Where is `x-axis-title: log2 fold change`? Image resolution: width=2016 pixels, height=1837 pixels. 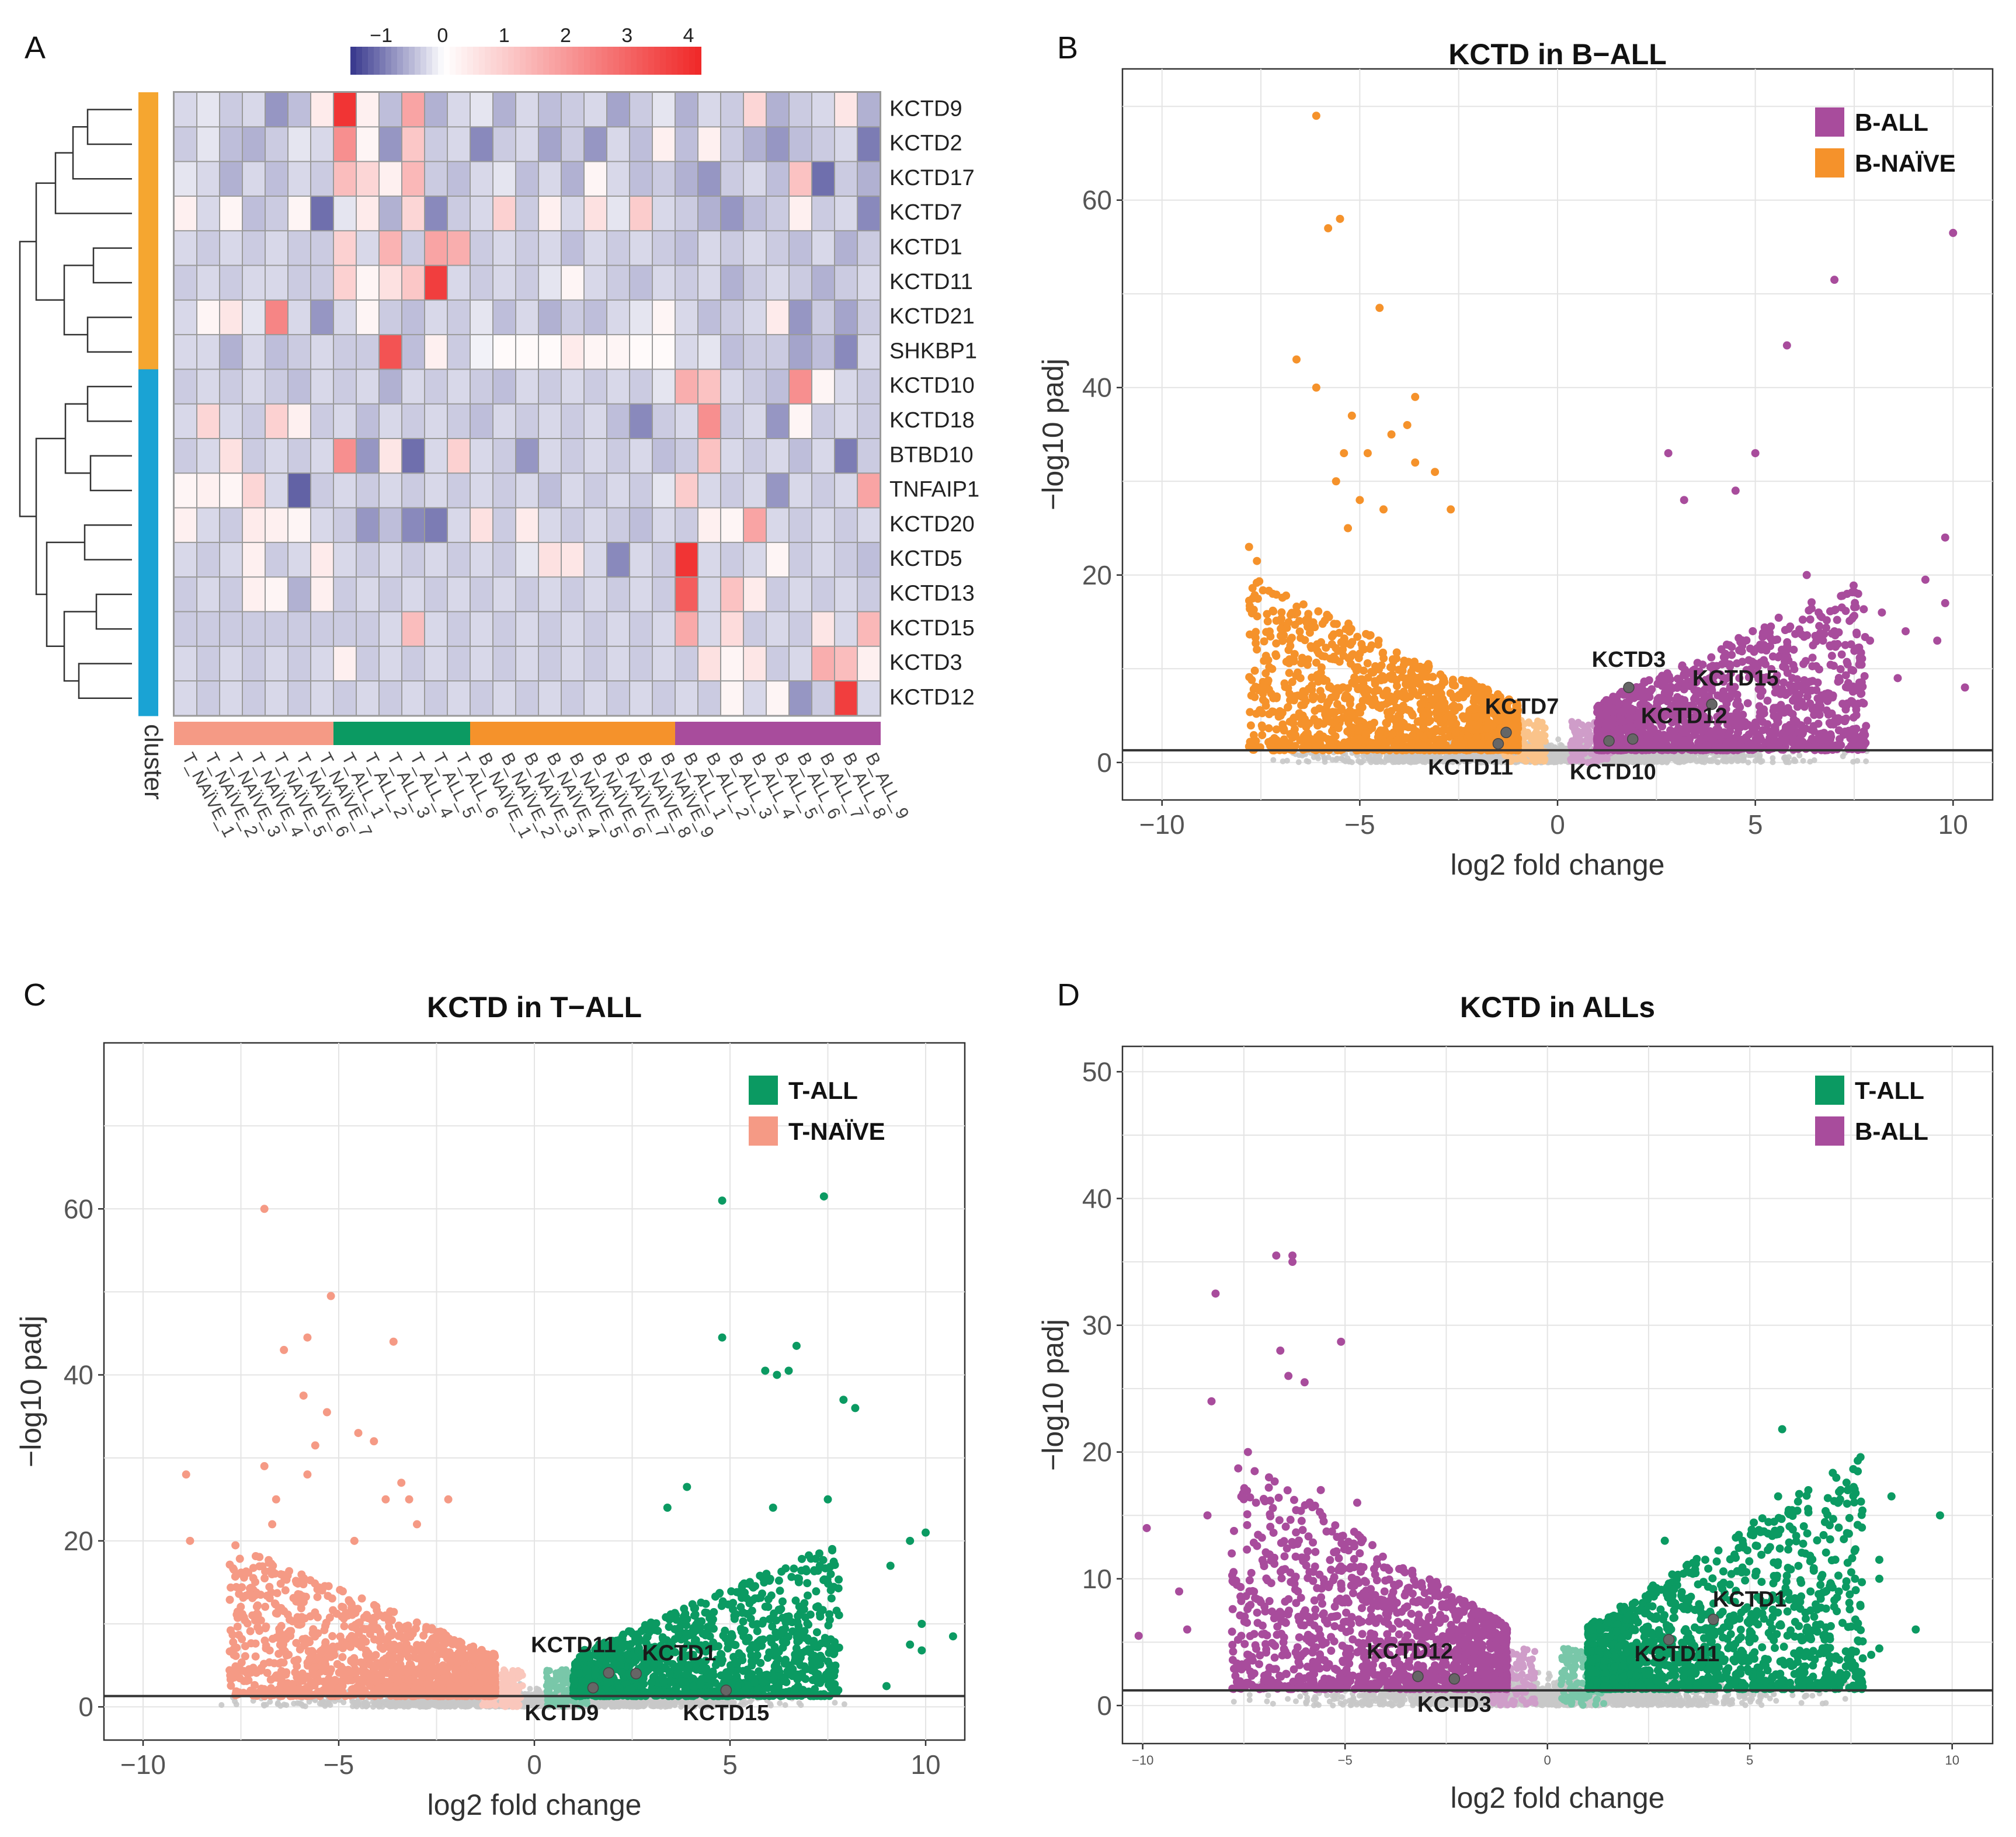
x-axis-title: log2 fold change is located at coordinates (1558, 864).